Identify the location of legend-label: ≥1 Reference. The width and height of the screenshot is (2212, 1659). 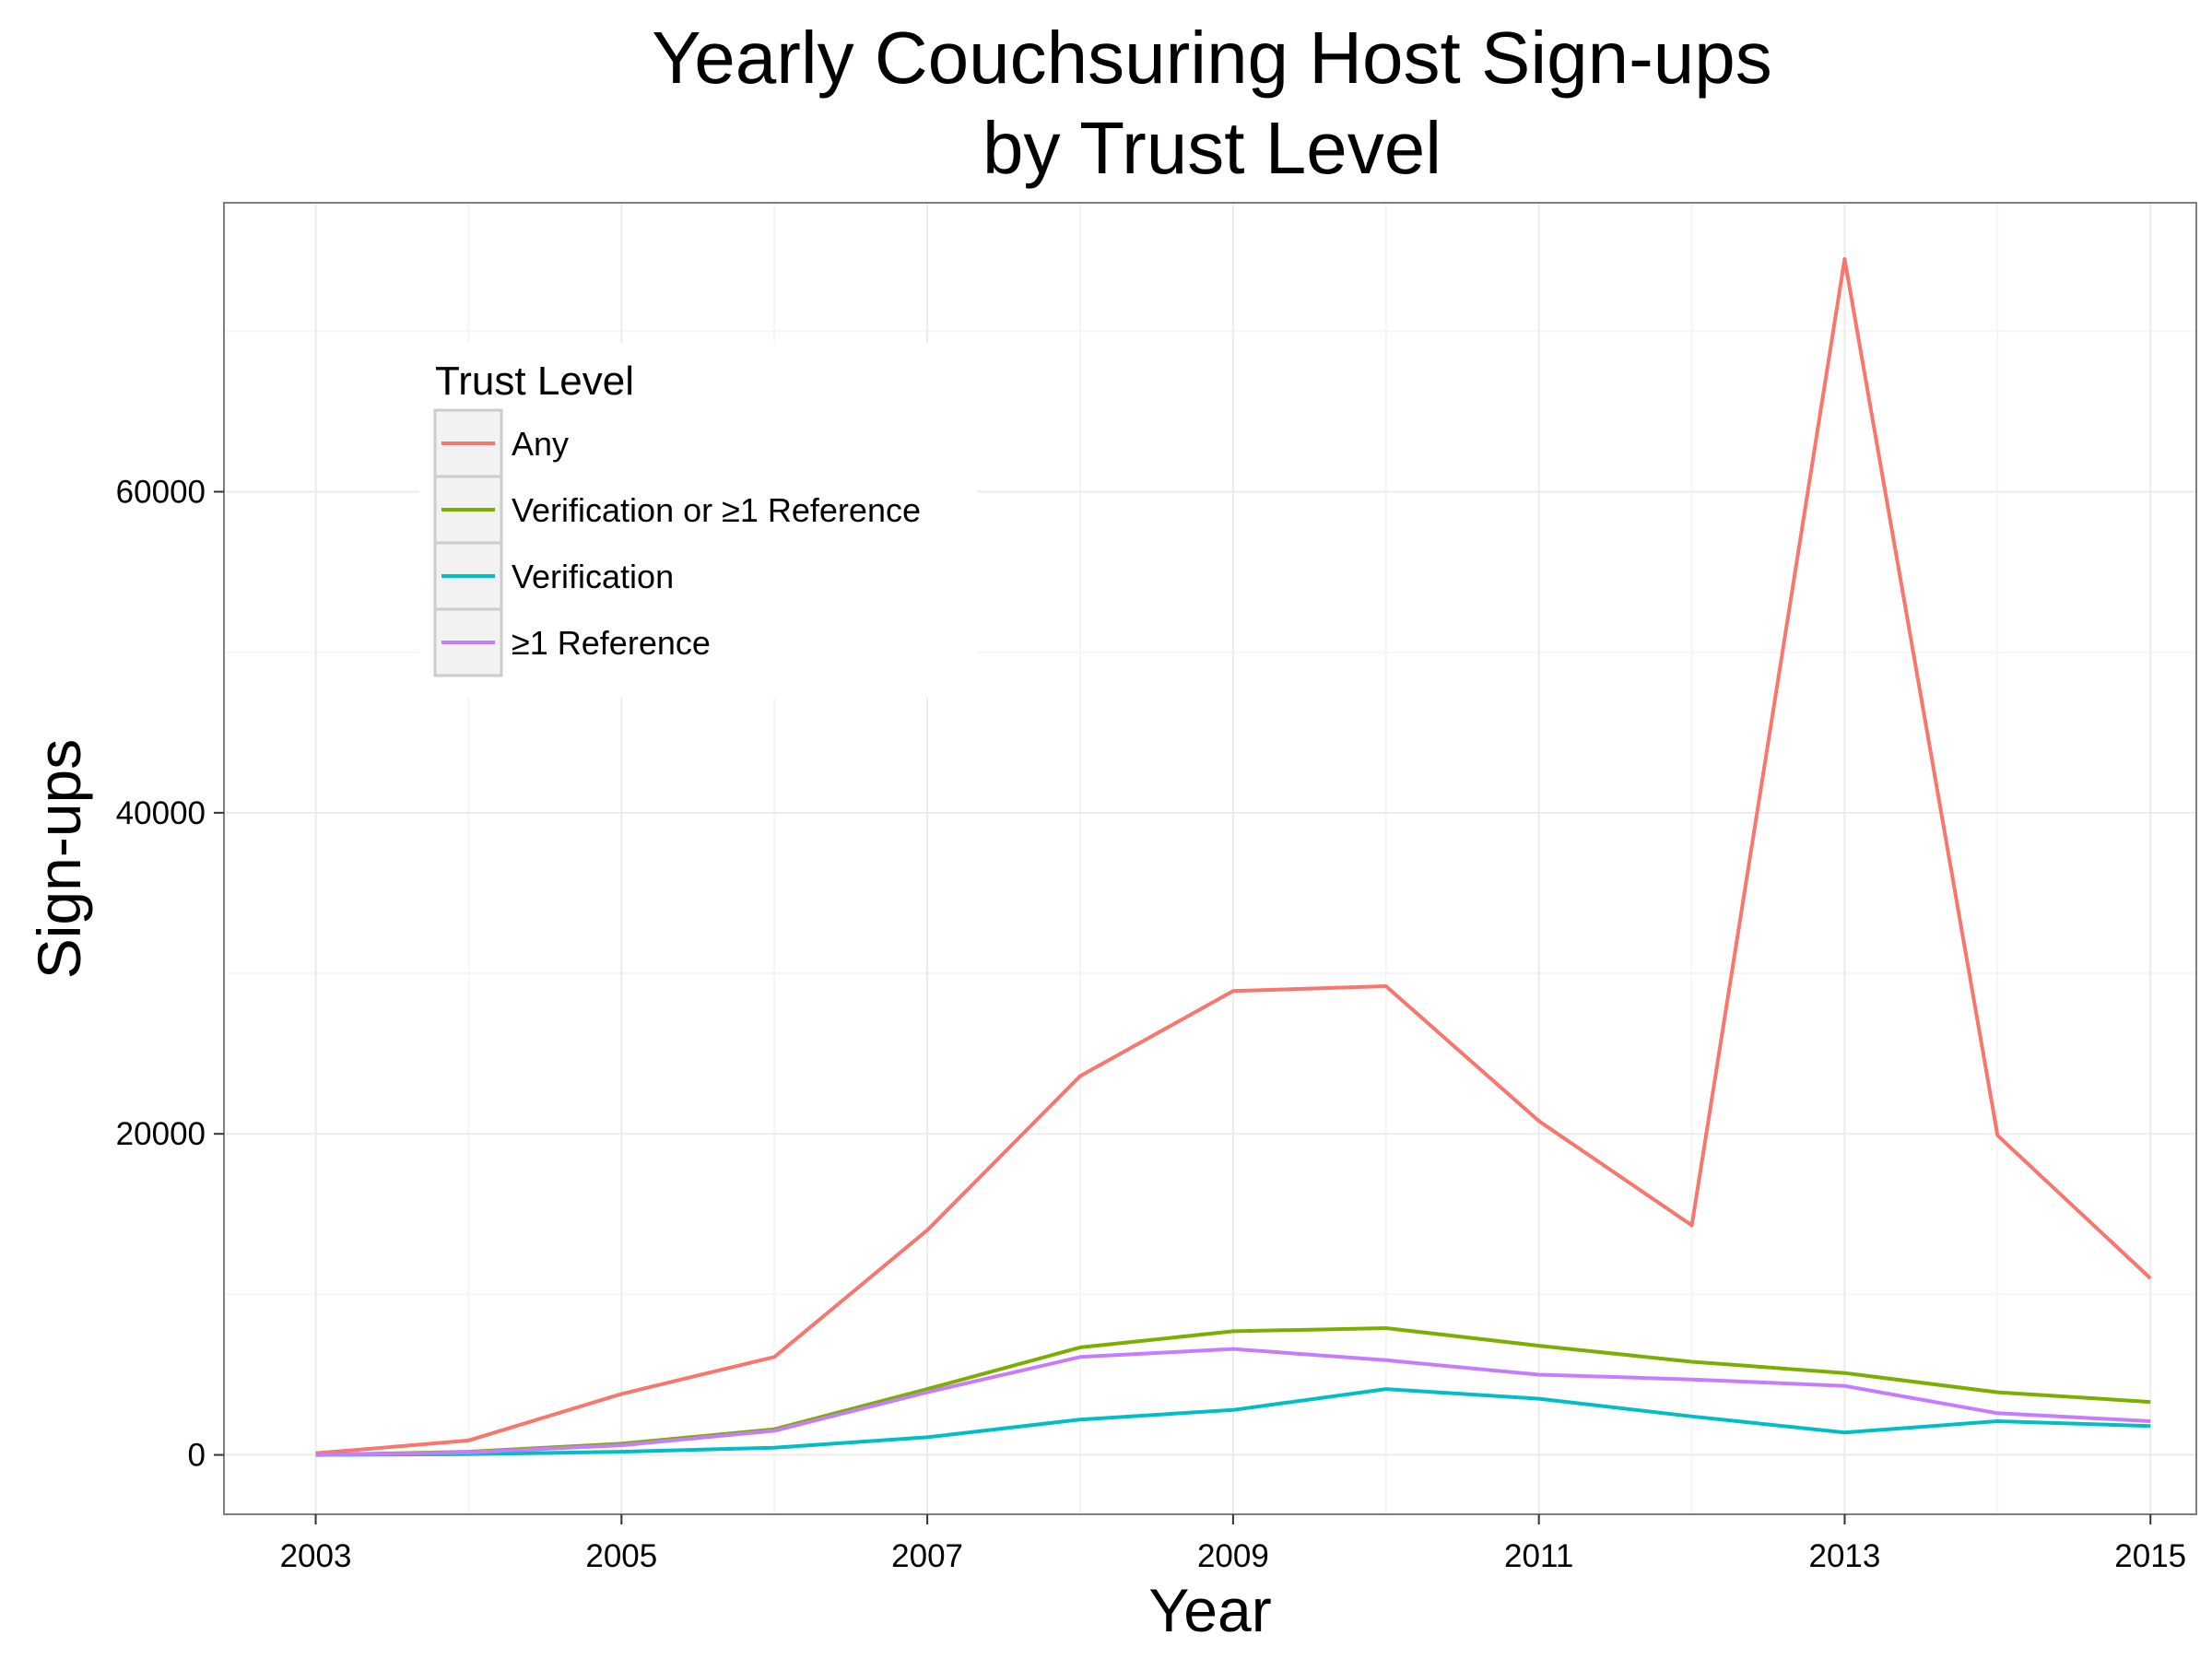
(611, 643).